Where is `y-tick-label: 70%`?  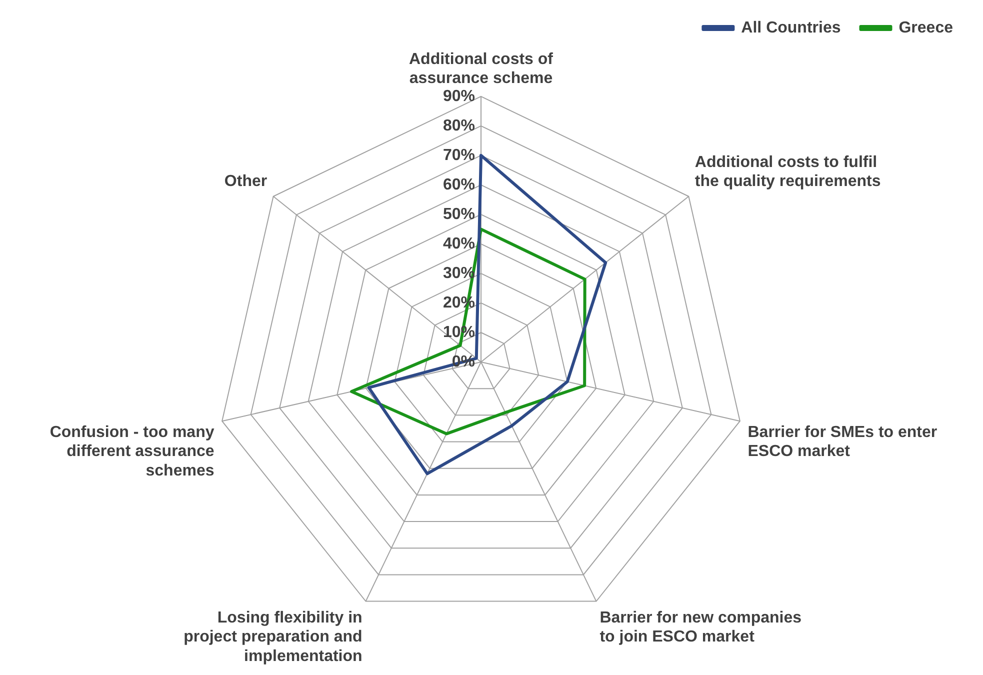 y-tick-label: 70% is located at coordinates (458, 155).